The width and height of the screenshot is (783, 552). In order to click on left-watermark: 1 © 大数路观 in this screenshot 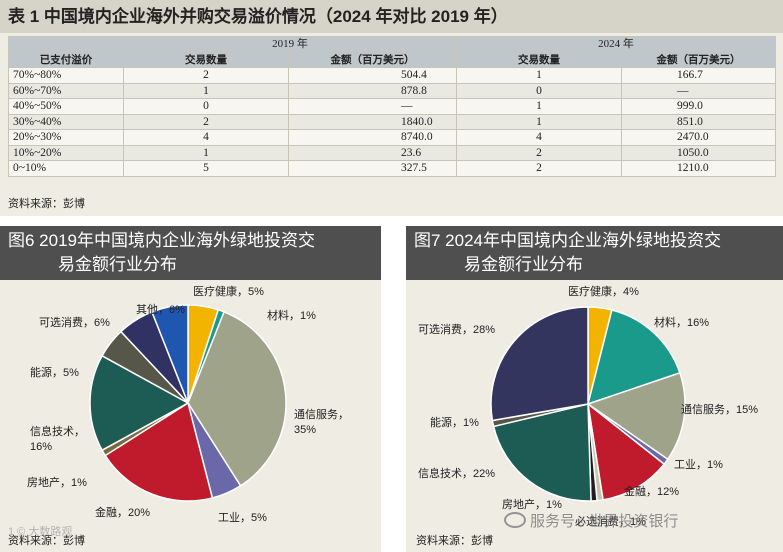, I will do `click(40, 532)`.